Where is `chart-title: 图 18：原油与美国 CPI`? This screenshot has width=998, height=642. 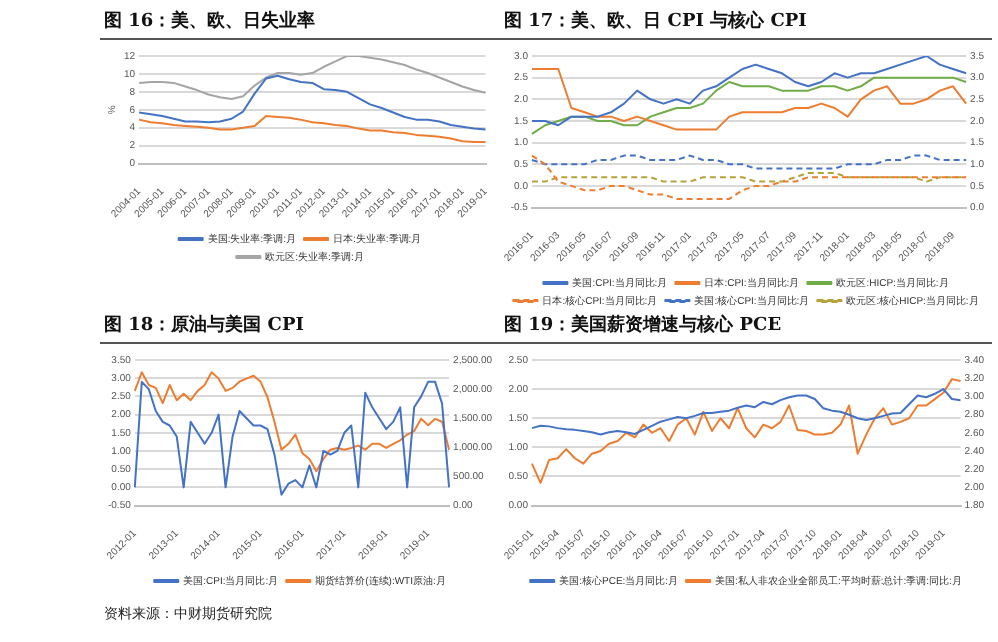 chart-title: 图 18：原油与美国 CPI is located at coordinates (300, 328).